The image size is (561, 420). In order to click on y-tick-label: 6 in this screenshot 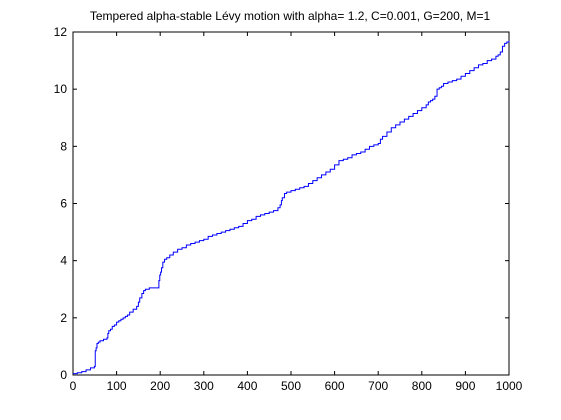, I will do `click(63, 204)`.